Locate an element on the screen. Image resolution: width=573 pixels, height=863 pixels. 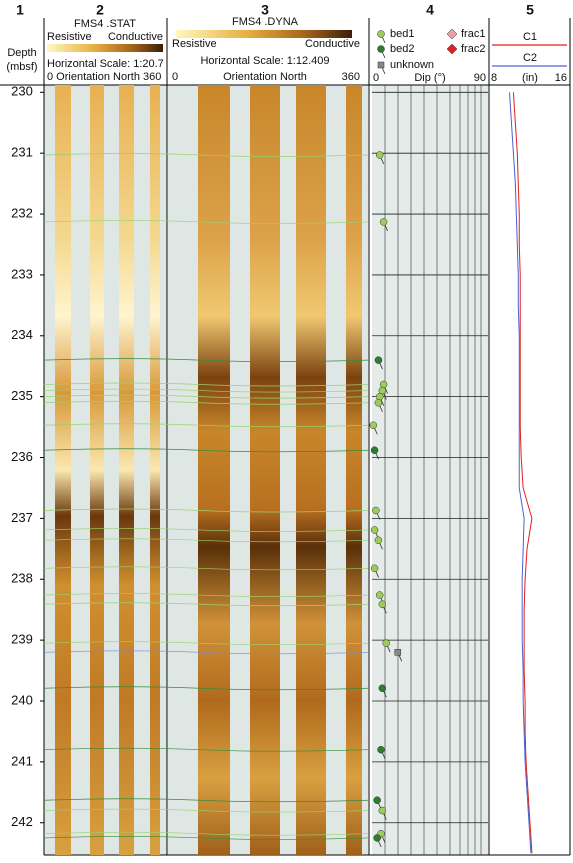
depth-tick-label: 235 is located at coordinates (22, 395).